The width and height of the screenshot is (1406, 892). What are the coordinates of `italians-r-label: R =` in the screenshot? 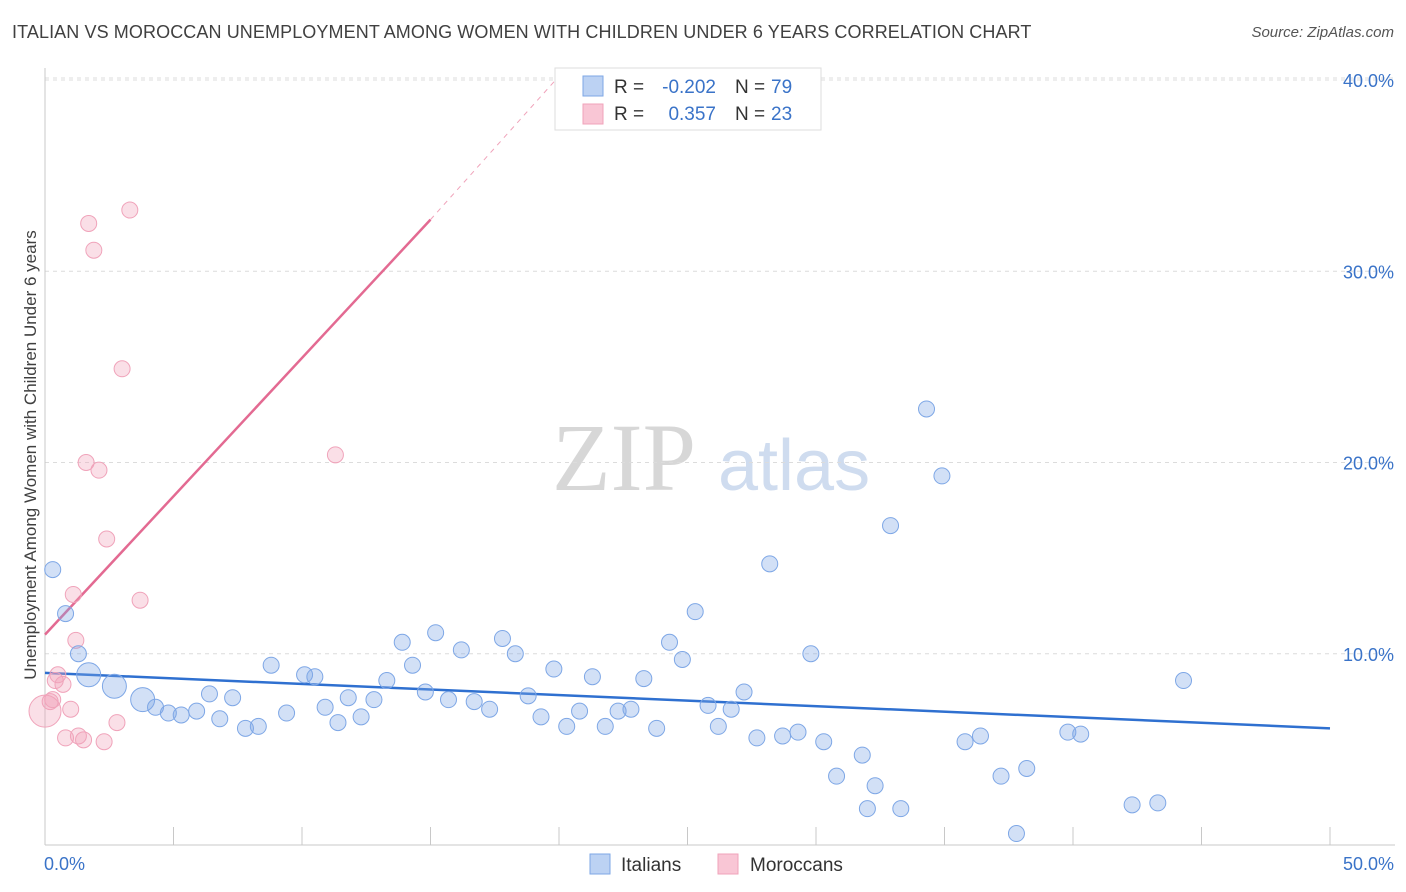 It's located at (629, 87).